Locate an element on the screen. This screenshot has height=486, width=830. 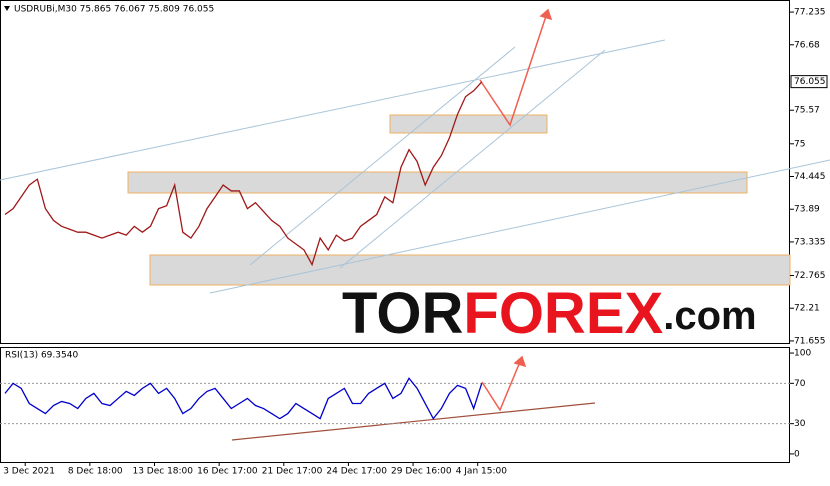
watermark-part: .com is located at coordinates (709, 316).